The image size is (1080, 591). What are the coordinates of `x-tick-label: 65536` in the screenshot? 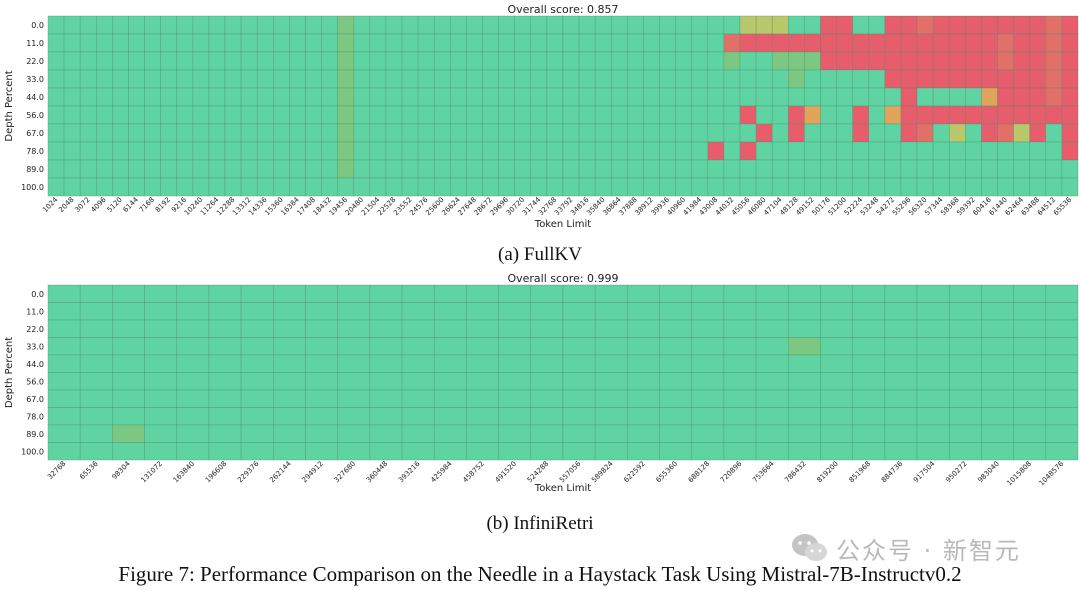 It's located at (1063, 206).